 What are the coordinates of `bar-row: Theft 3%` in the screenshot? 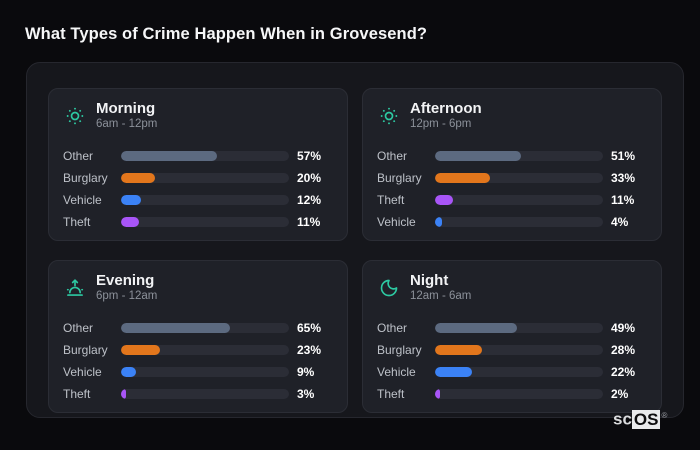 It's located at (198, 394).